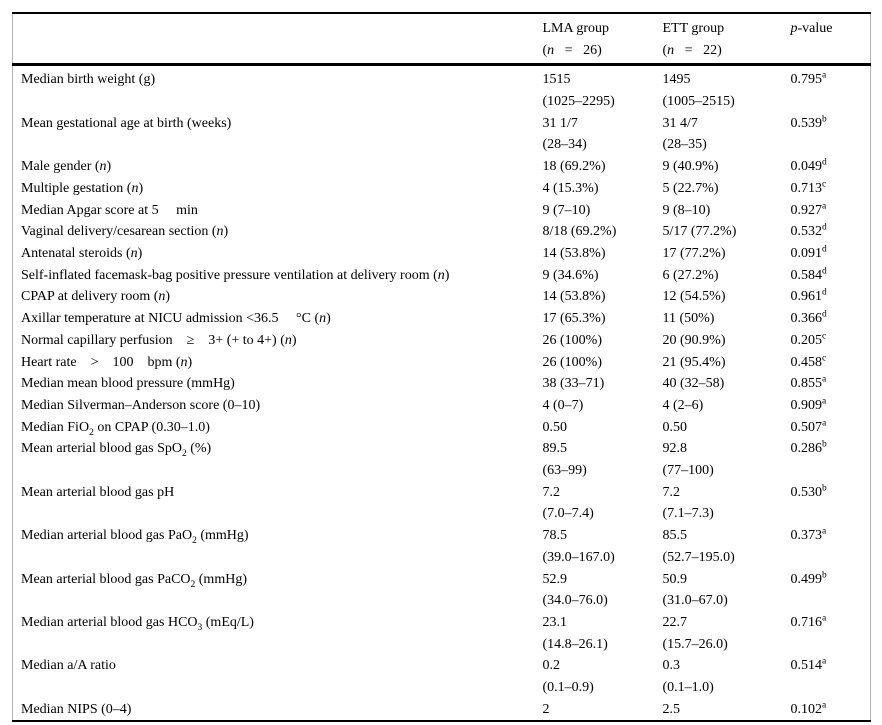 The image size is (882, 725). What do you see at coordinates (603, 459) in the screenshot?
I see `cell-lma-value: 89.5 (63–99)` at bounding box center [603, 459].